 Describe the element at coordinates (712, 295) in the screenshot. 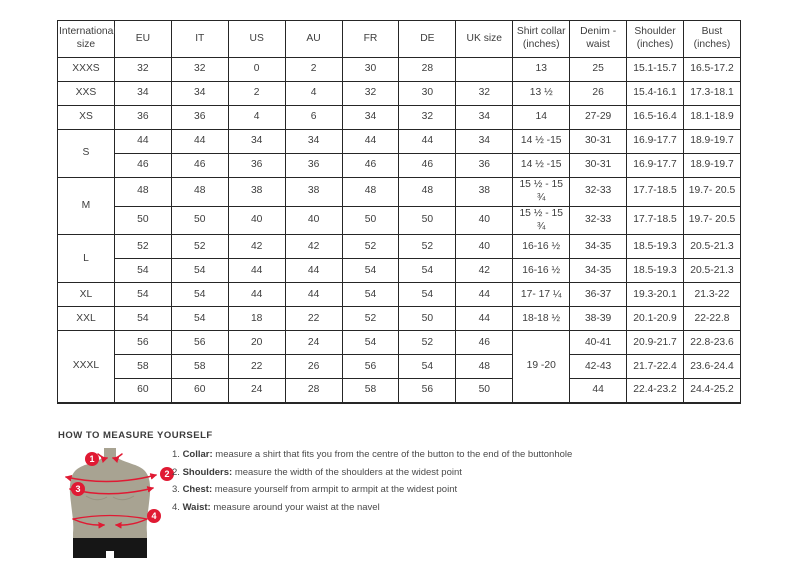

I see `table-cell: 21.3-22` at that location.